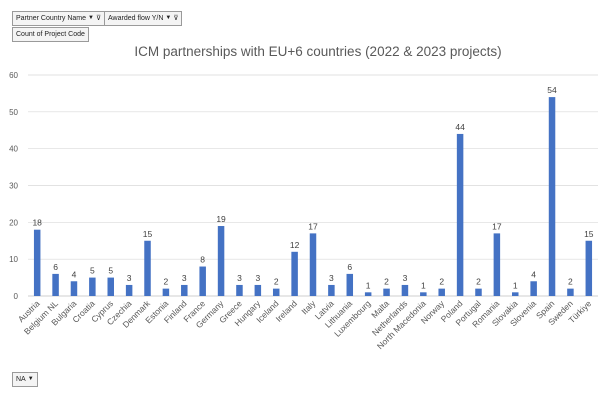 The image size is (600, 393). What do you see at coordinates (13, 259) in the screenshot?
I see `y-tick-label: 10` at bounding box center [13, 259].